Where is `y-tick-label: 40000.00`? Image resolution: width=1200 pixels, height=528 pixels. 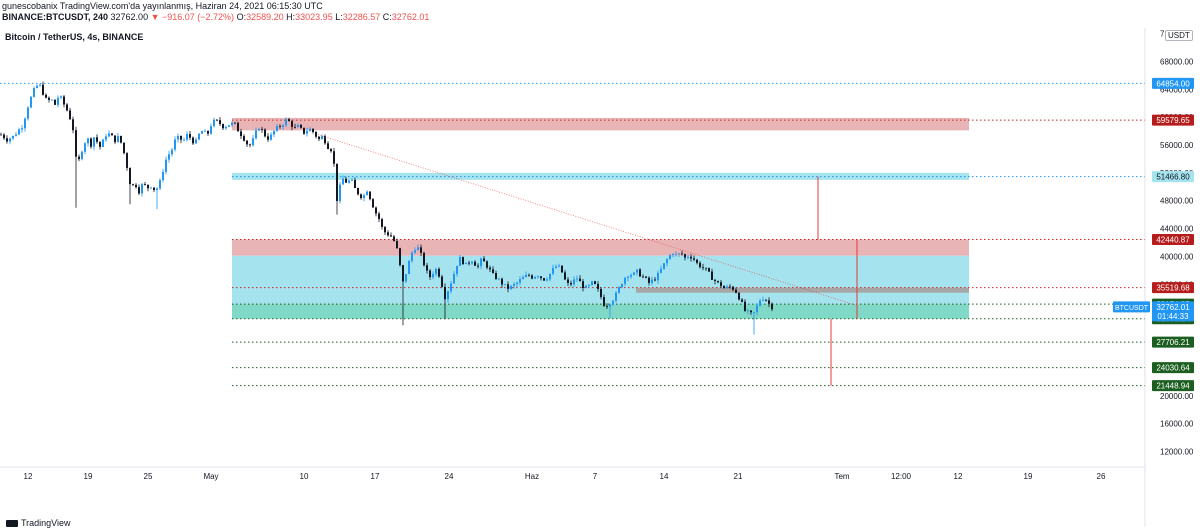
y-tick-label: 40000.00 is located at coordinates (1177, 256).